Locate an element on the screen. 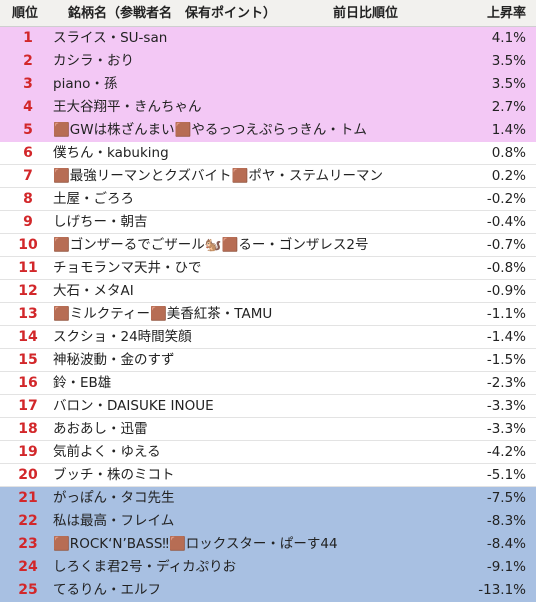 The image size is (536, 608). rank-cell: 8 is located at coordinates (28, 199).